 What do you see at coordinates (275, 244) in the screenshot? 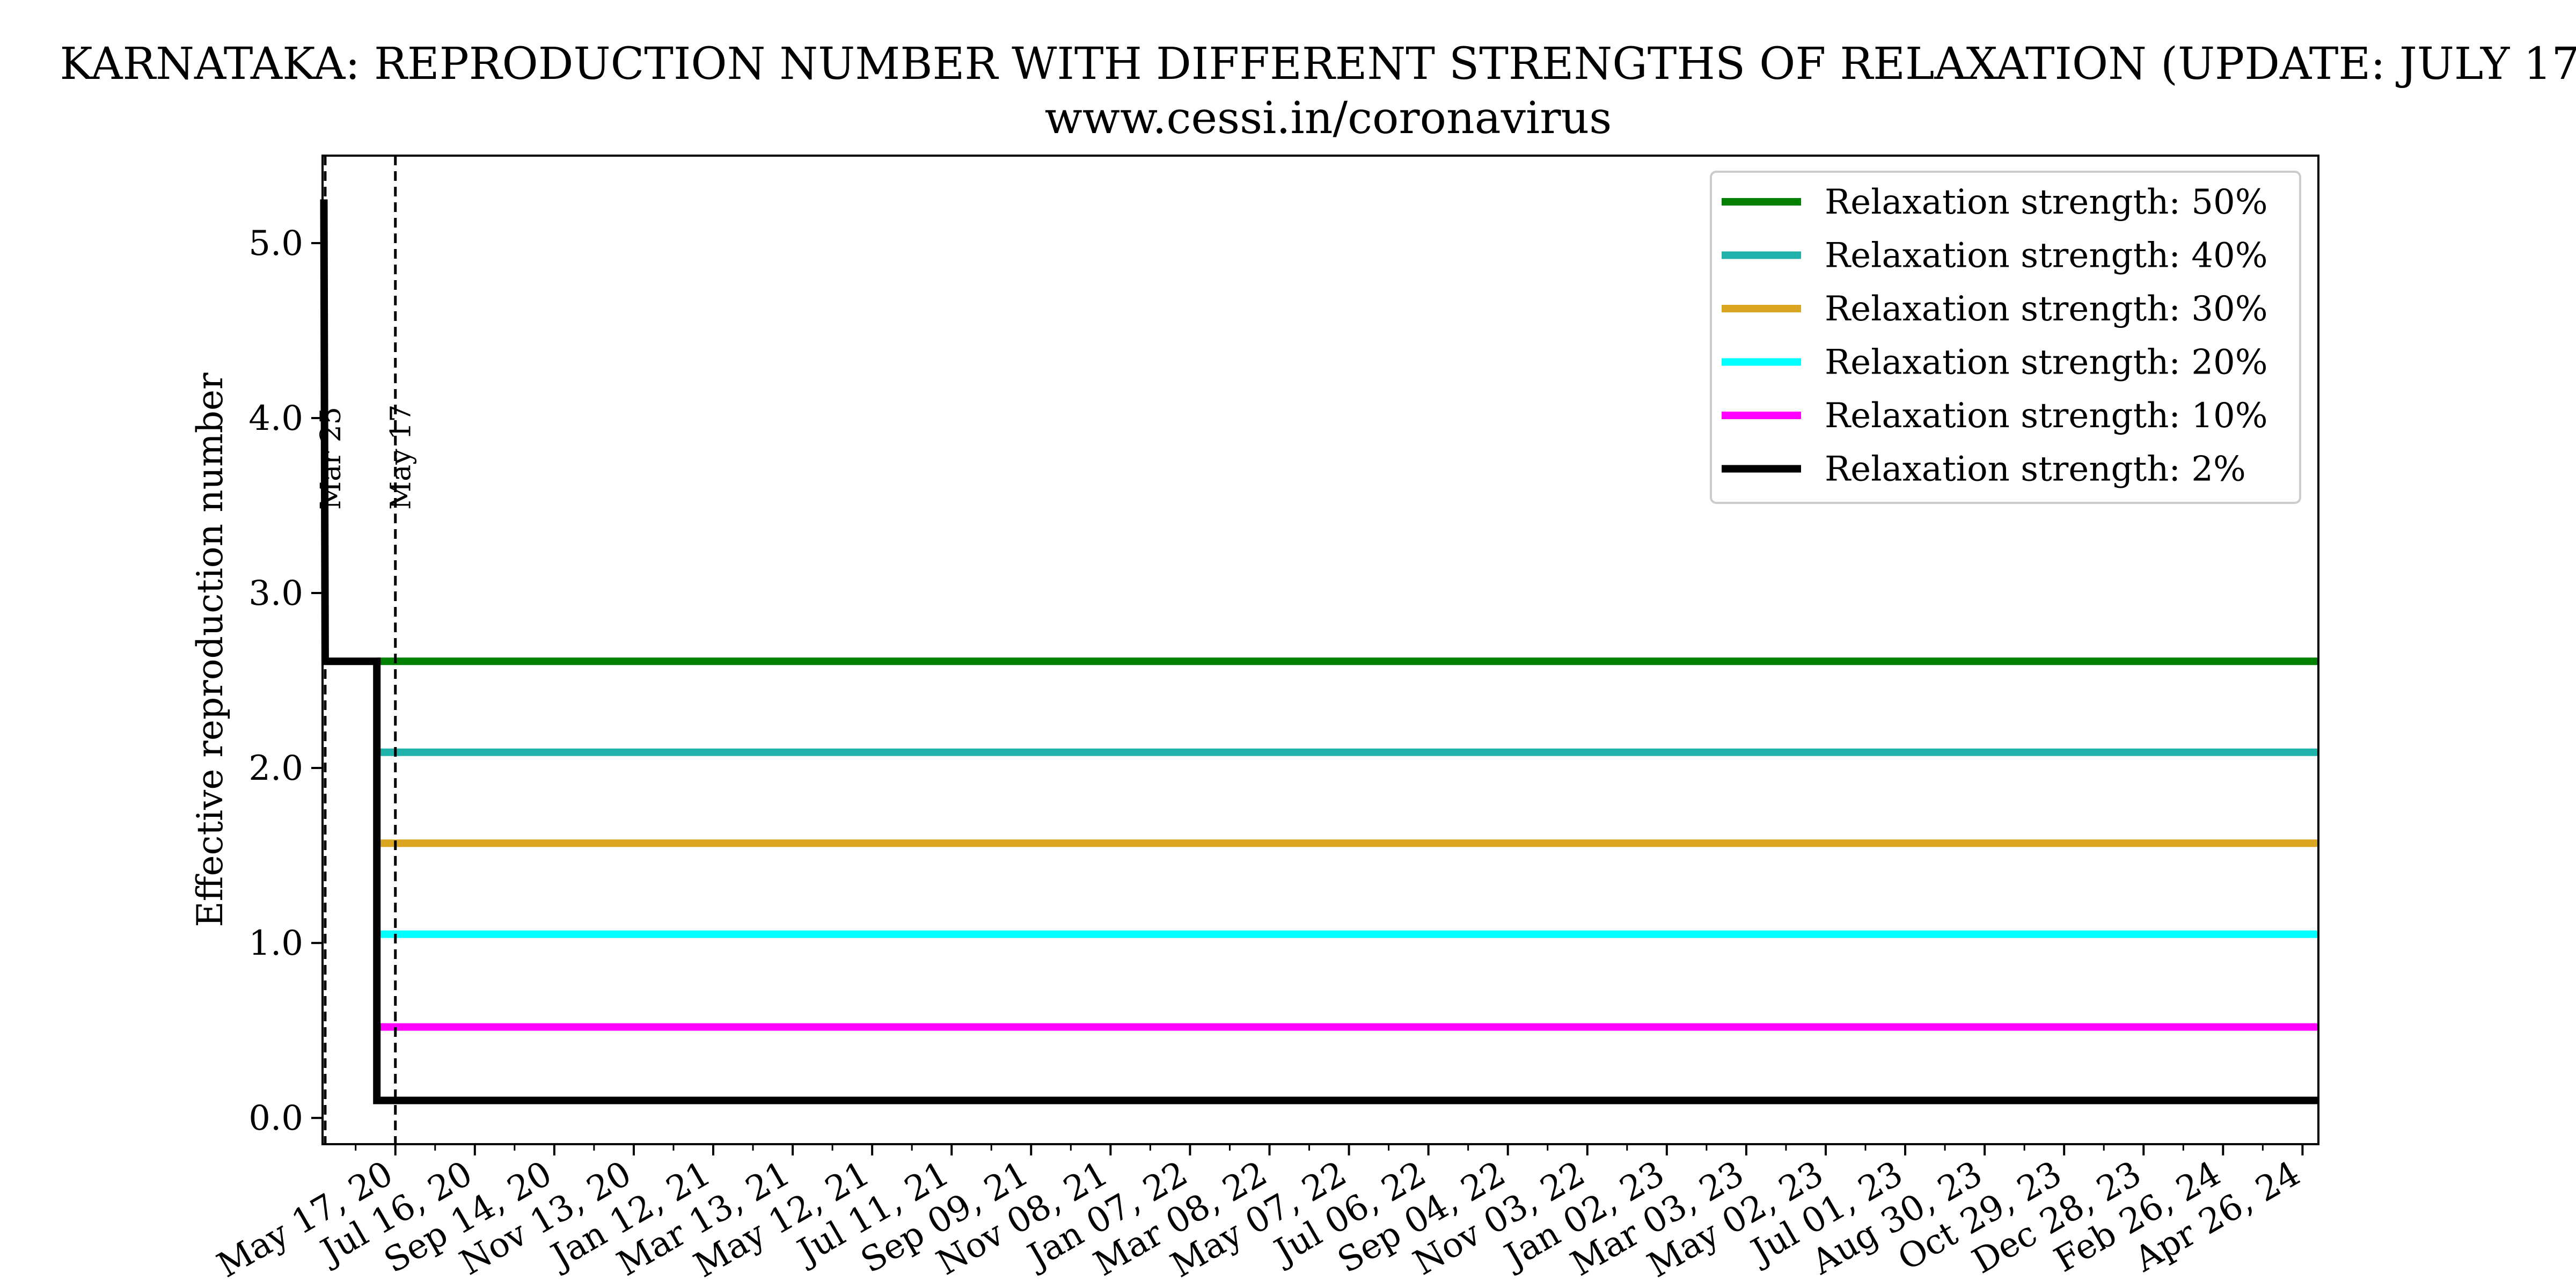
I see `y-tick-label-6: 5.0` at bounding box center [275, 244].